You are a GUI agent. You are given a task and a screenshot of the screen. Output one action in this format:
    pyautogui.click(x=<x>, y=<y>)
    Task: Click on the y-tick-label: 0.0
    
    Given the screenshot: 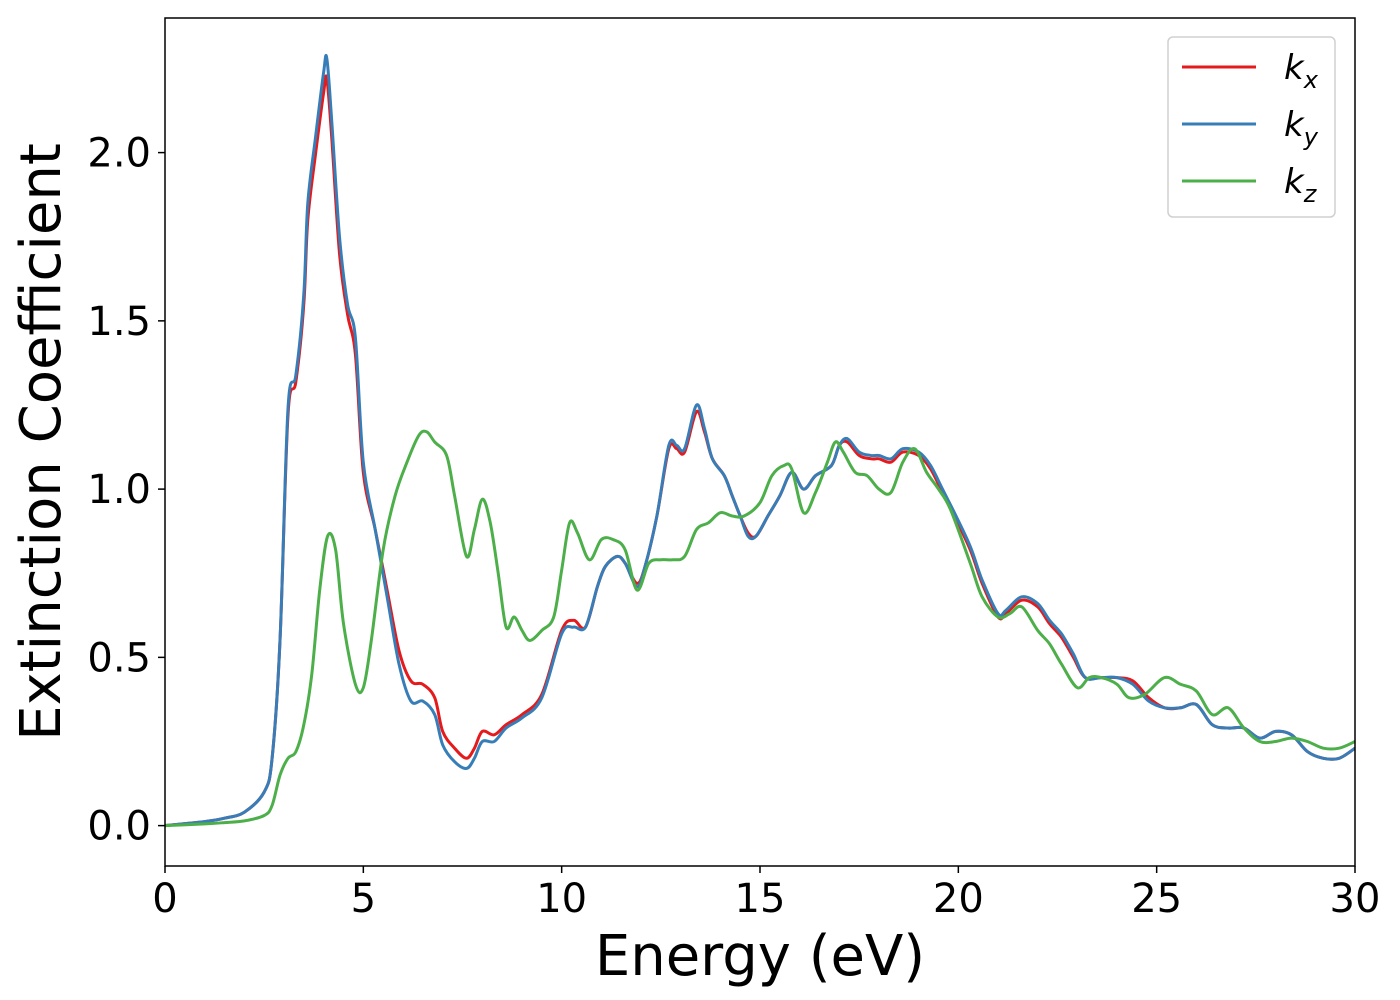 What is the action you would take?
    pyautogui.click(x=119, y=827)
    